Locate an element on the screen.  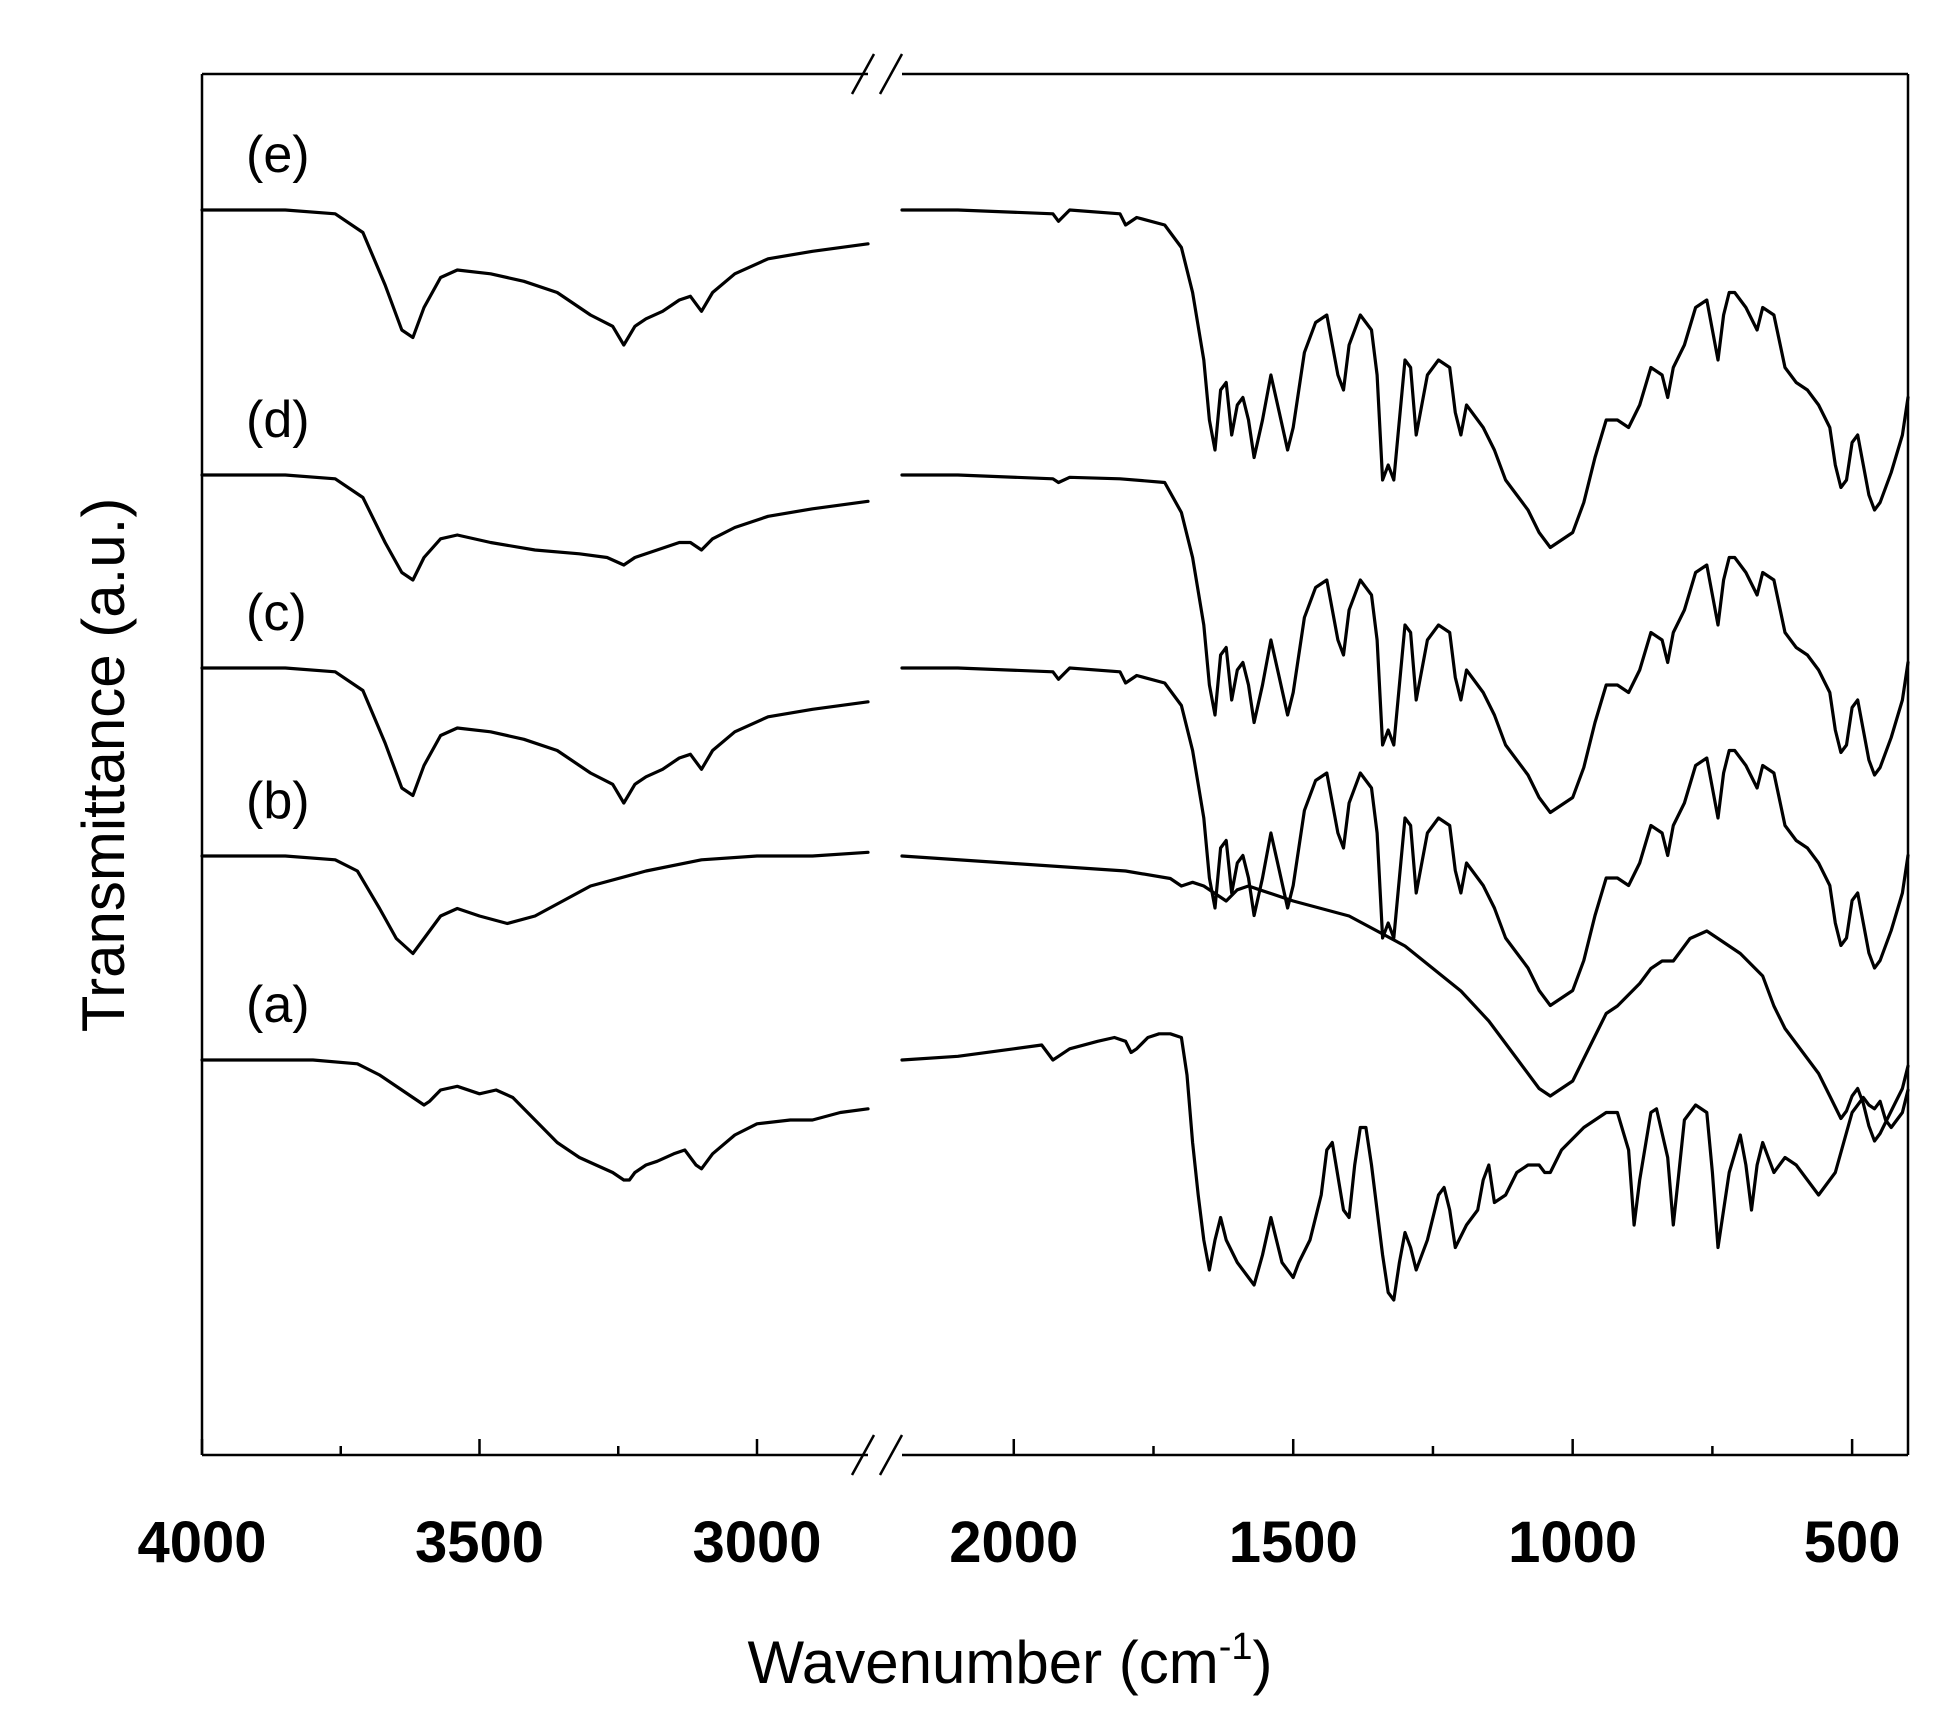
tick-label-2000: 2000 is located at coordinates (1013, 1542).